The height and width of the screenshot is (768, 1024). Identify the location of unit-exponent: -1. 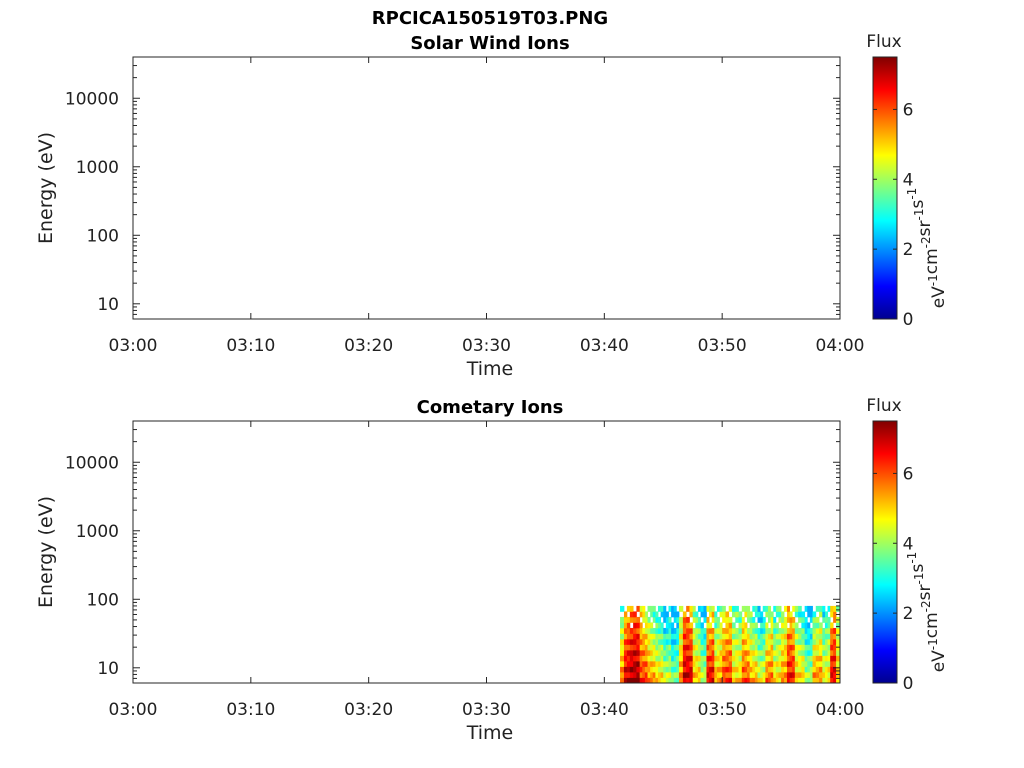
(933, 280).